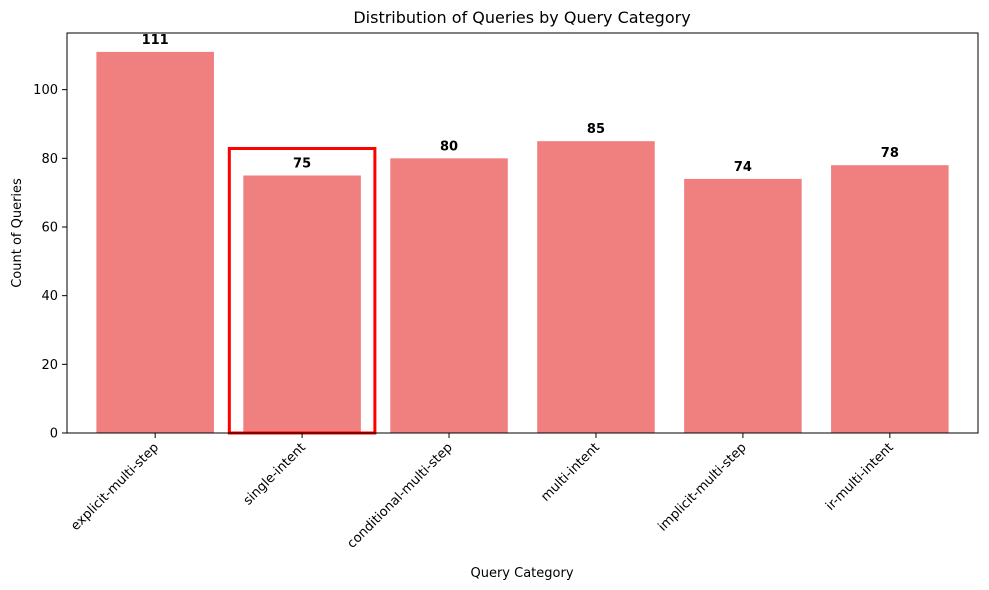 This screenshot has width=989, height=590. Describe the element at coordinates (449, 295) in the screenshot. I see `bar-conditional-multi-step` at that location.